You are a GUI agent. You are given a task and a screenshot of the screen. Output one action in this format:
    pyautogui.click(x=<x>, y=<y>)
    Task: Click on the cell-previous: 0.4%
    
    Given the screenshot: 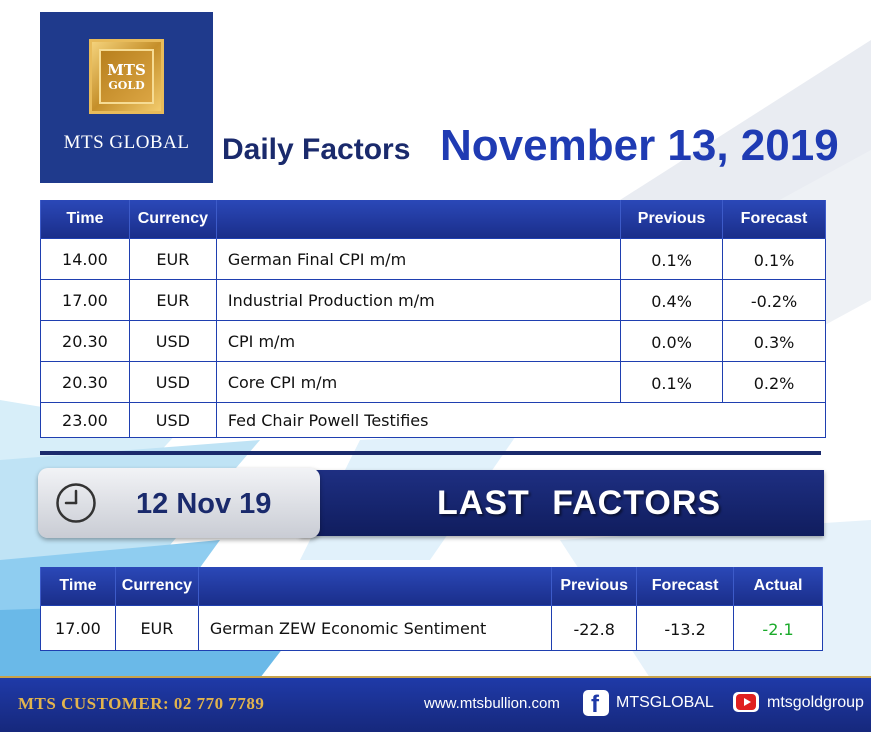 What is the action you would take?
    pyautogui.click(x=672, y=300)
    